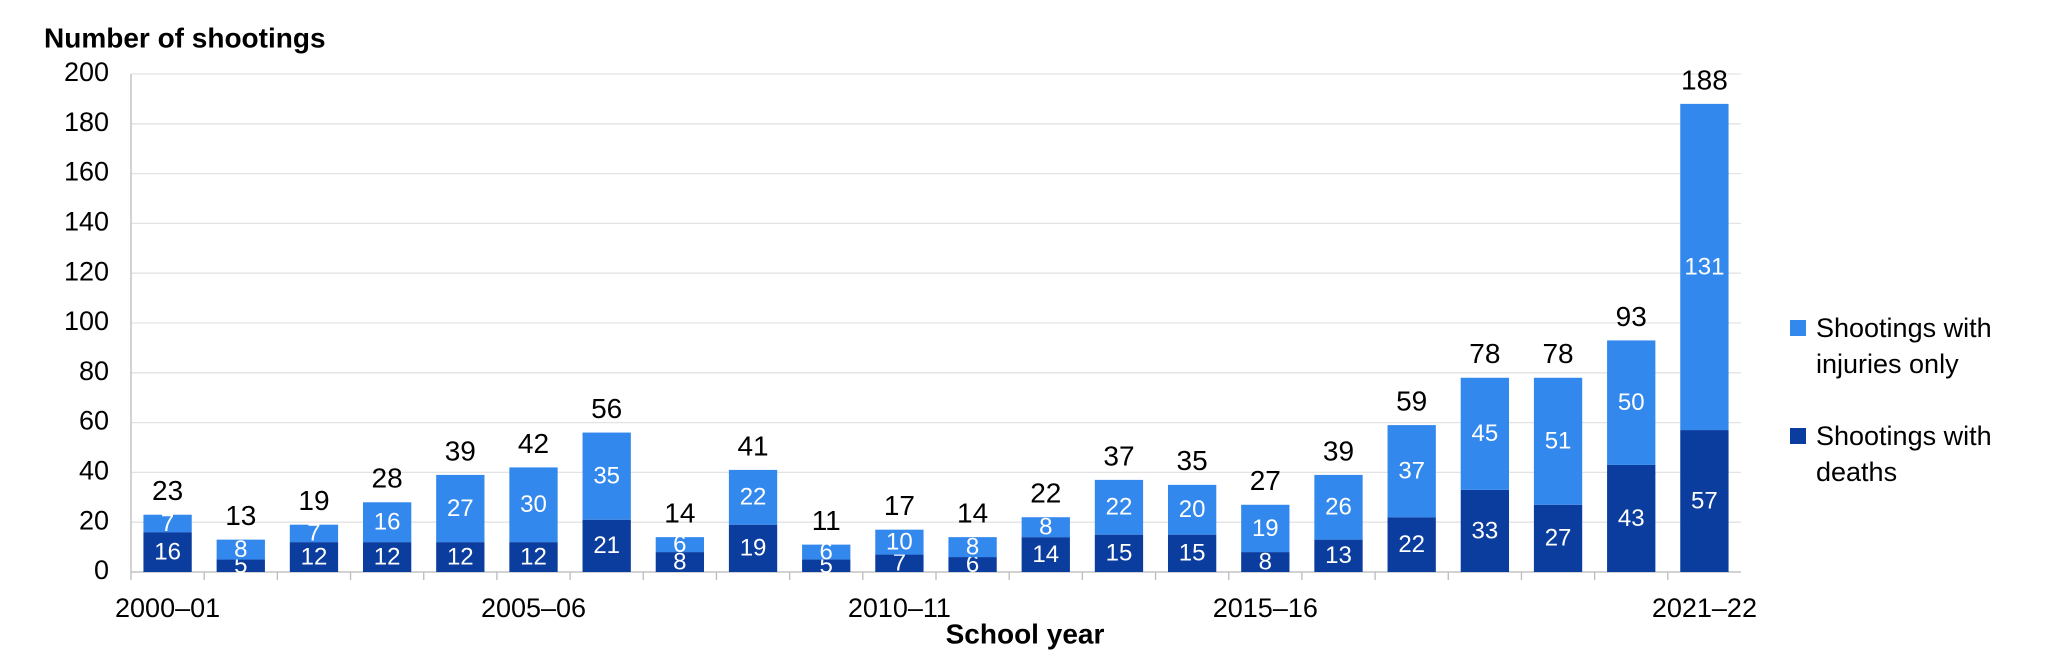  What do you see at coordinates (94, 520) in the screenshot?
I see `y-tick-label: 20` at bounding box center [94, 520].